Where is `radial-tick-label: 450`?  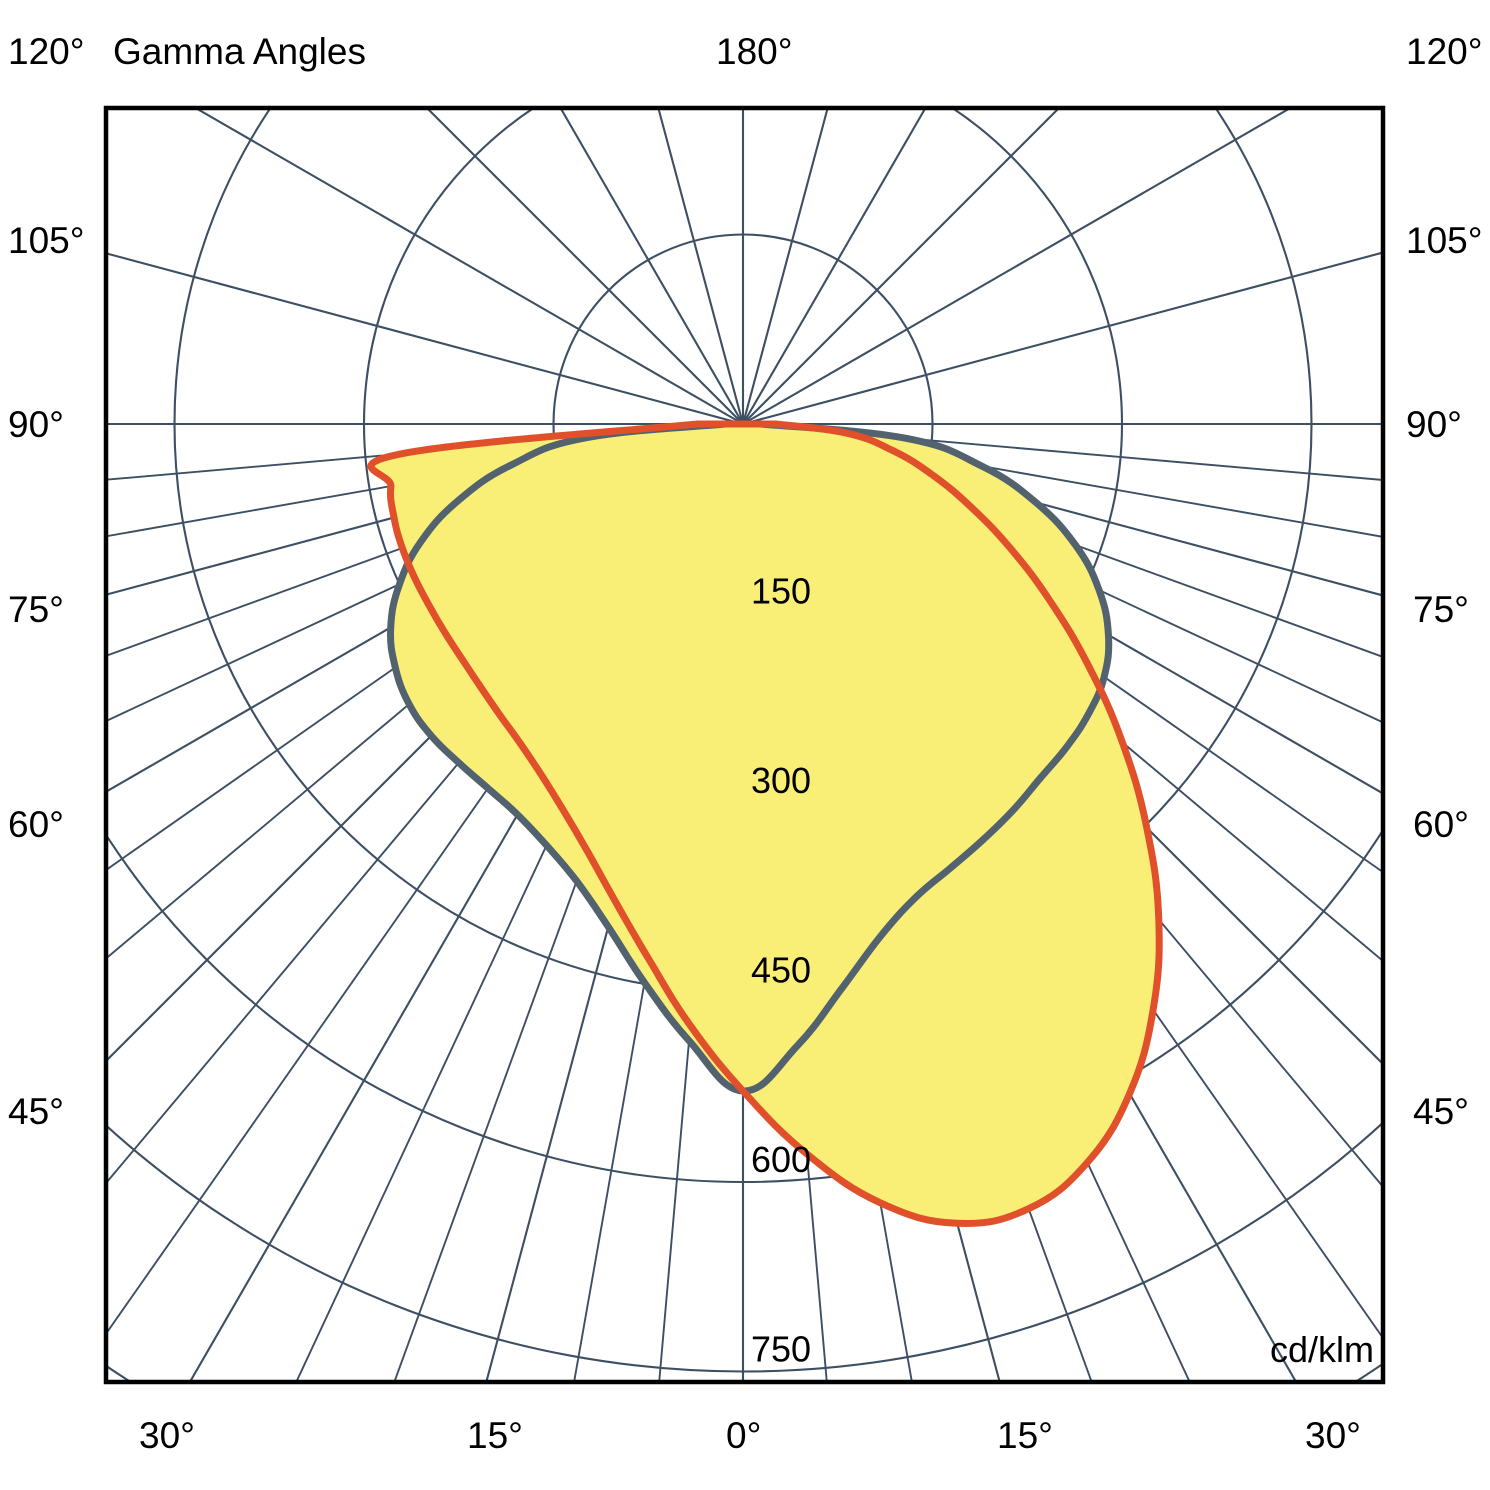
radial-tick-label: 450 is located at coordinates (781, 970).